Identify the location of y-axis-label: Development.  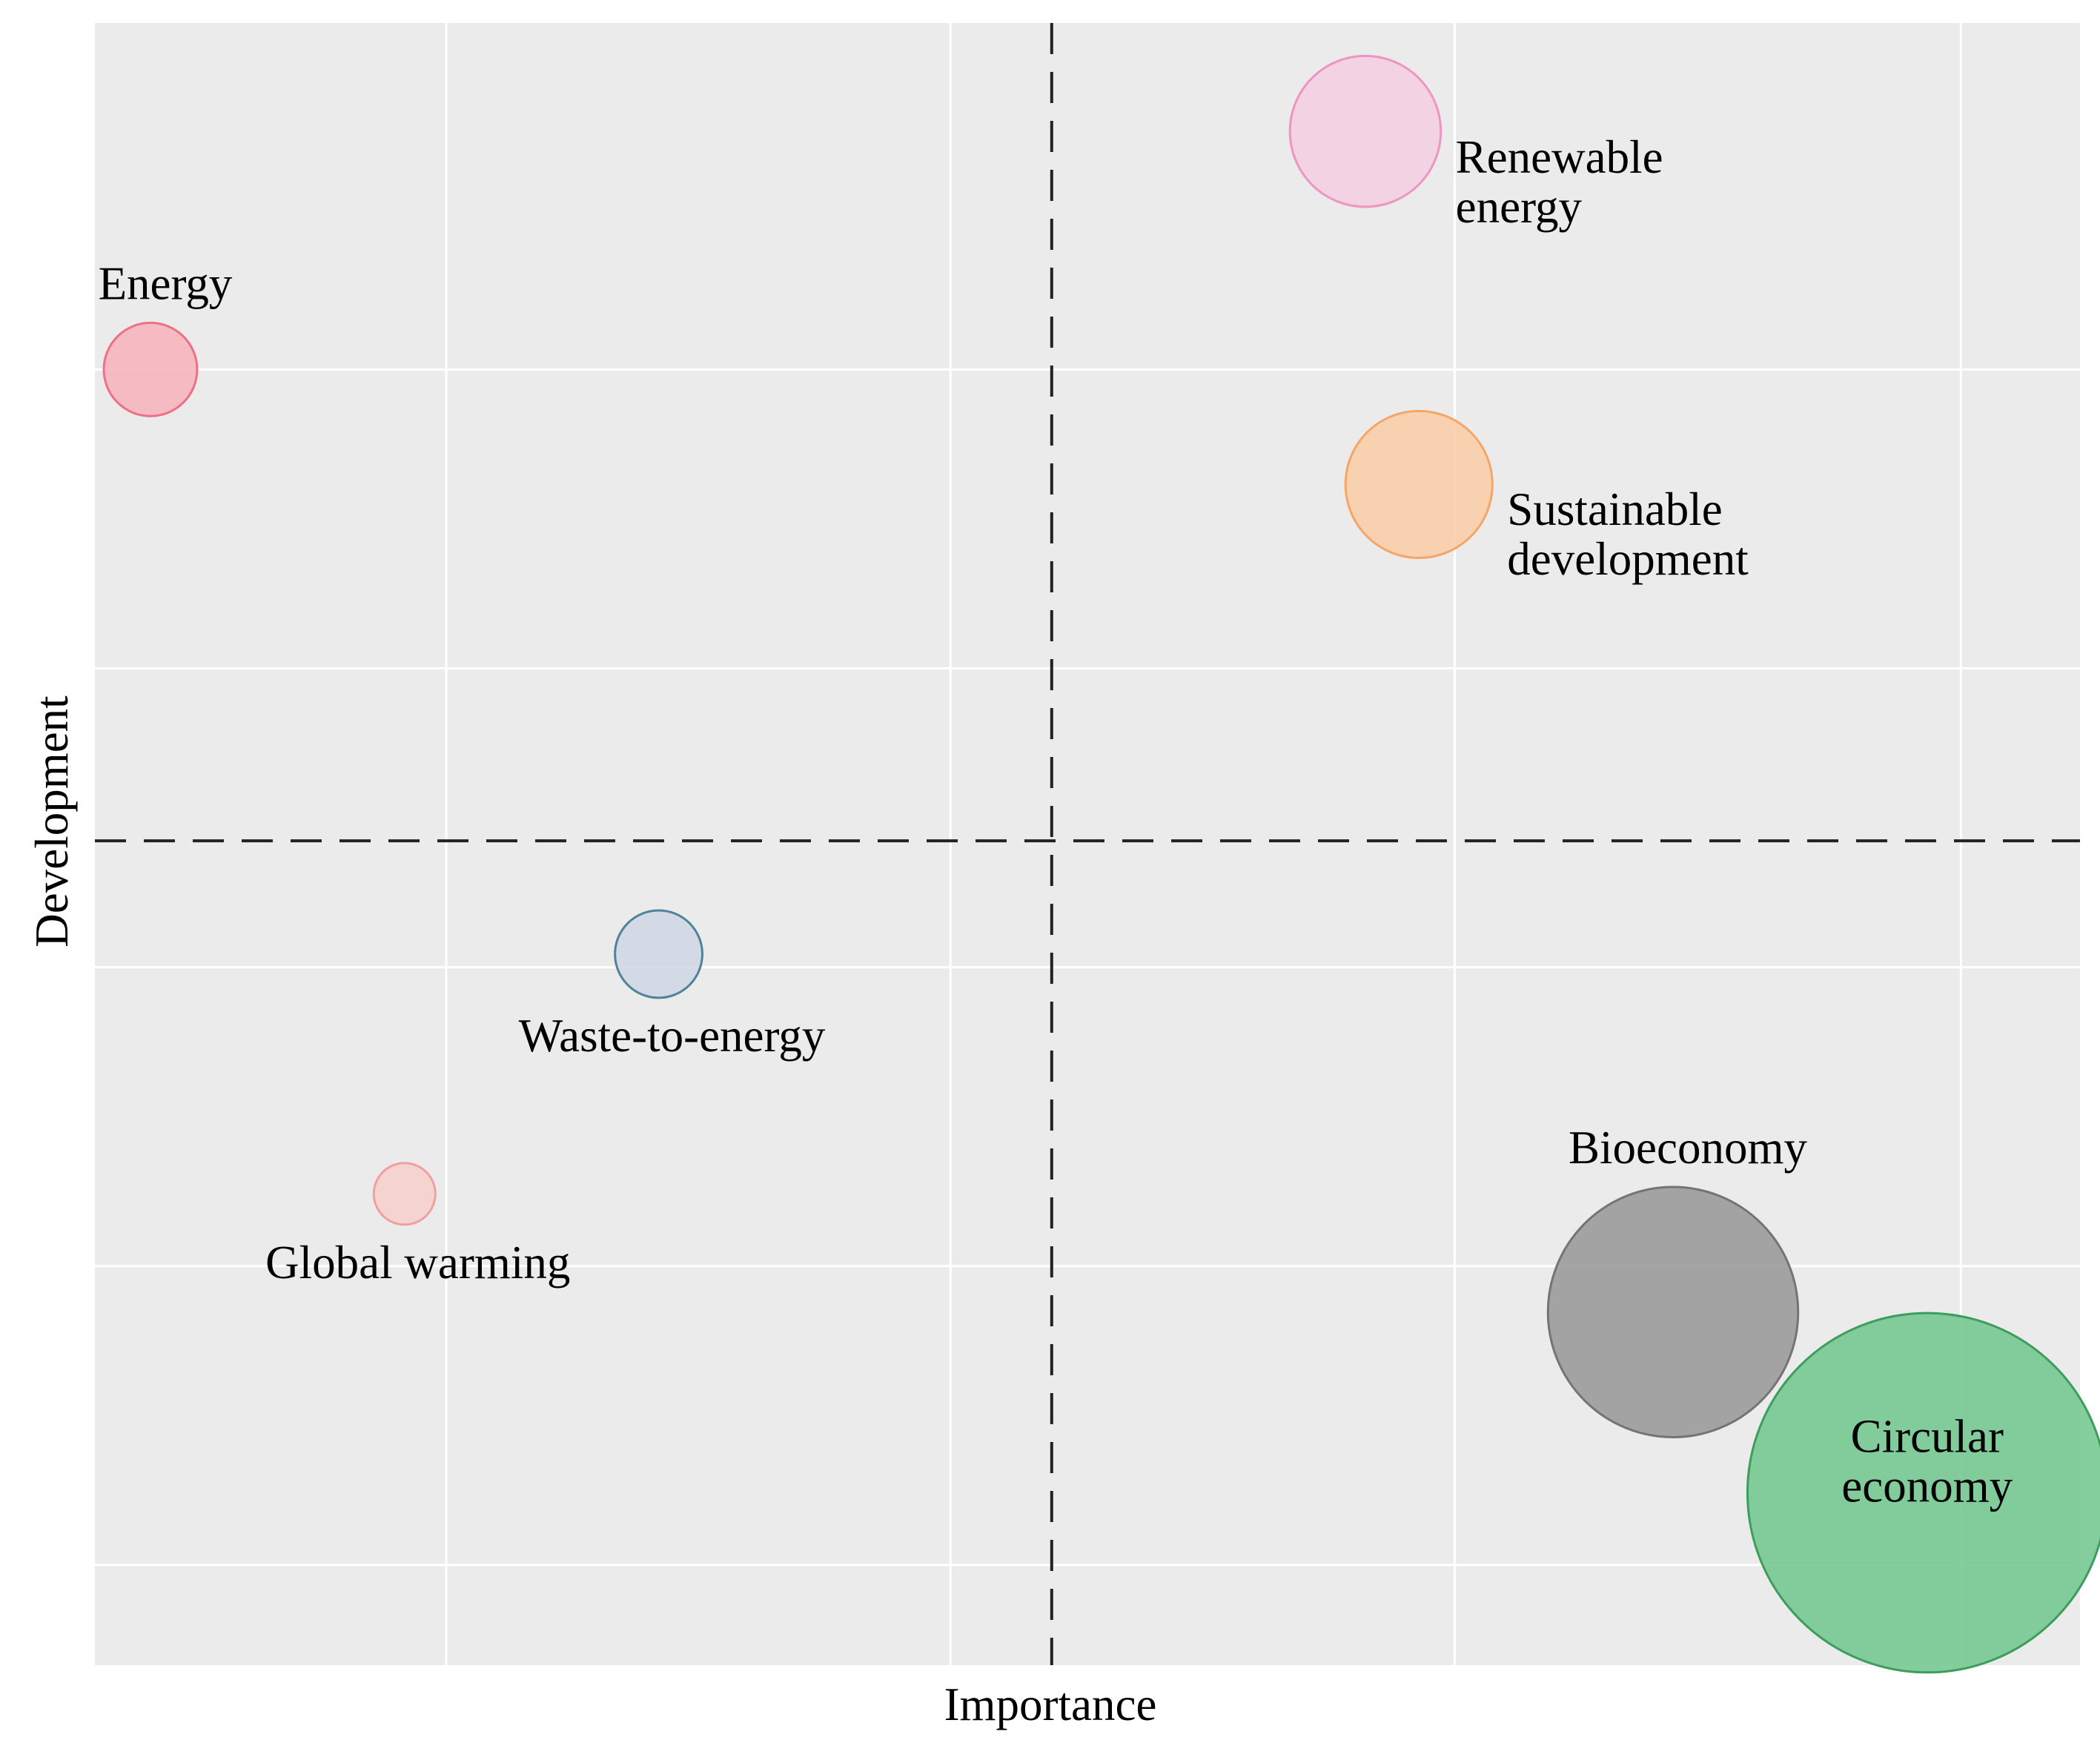
(52, 821).